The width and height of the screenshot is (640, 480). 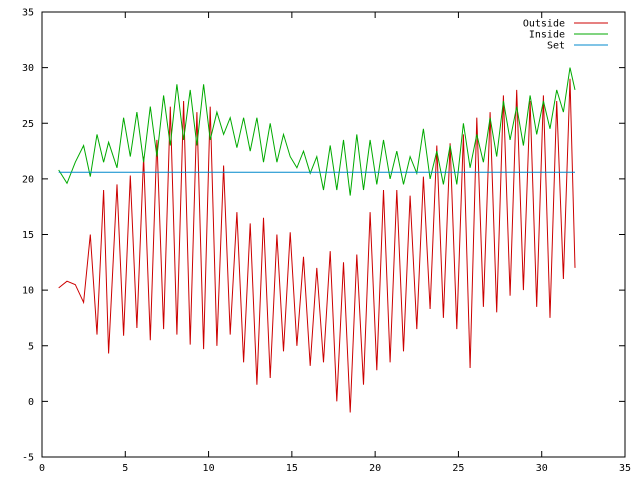 I want to click on legend-label-outside: Outside, so click(x=544, y=24).